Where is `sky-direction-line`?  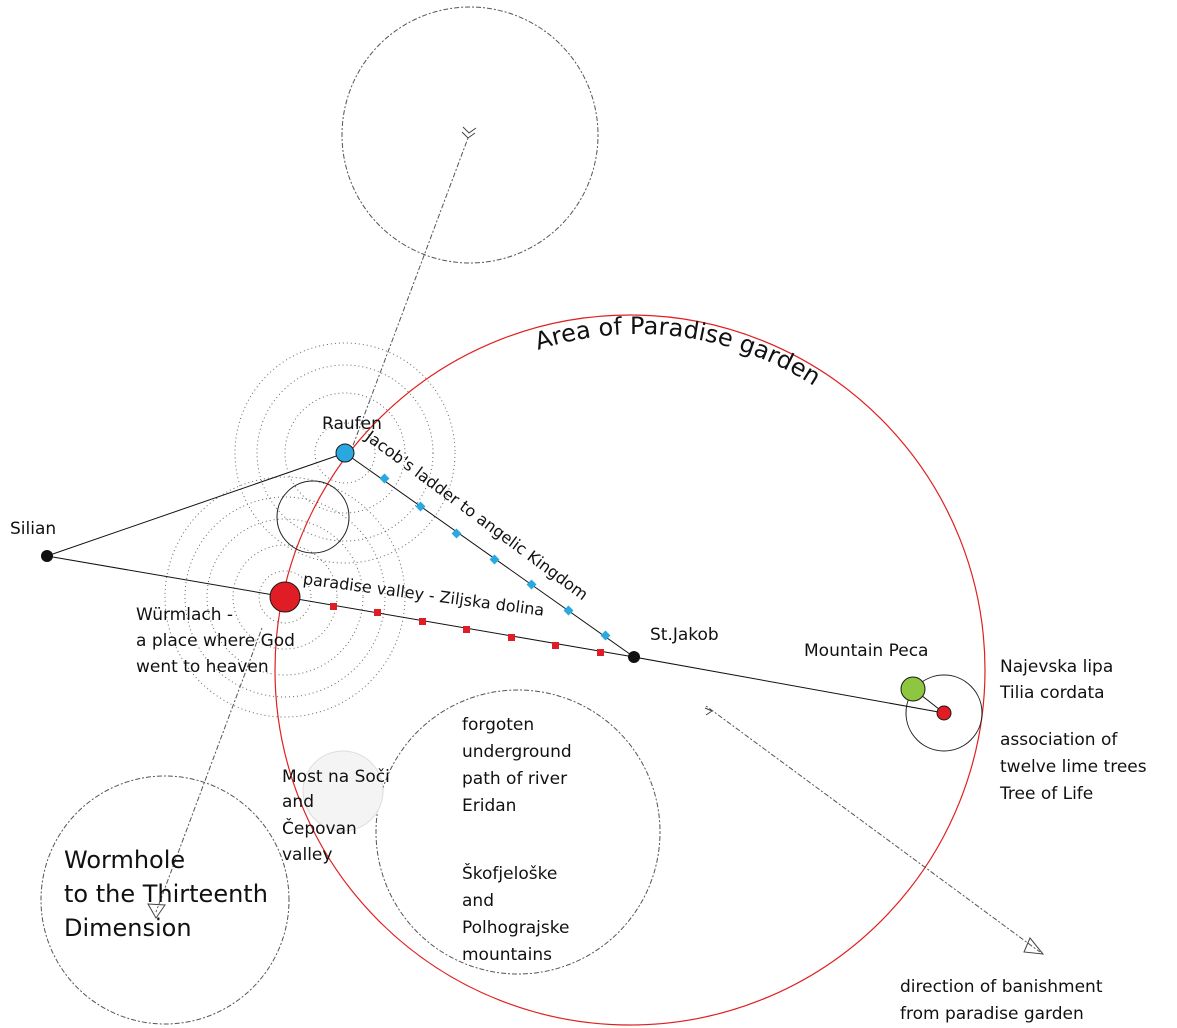 sky-direction-line is located at coordinates (410, 293).